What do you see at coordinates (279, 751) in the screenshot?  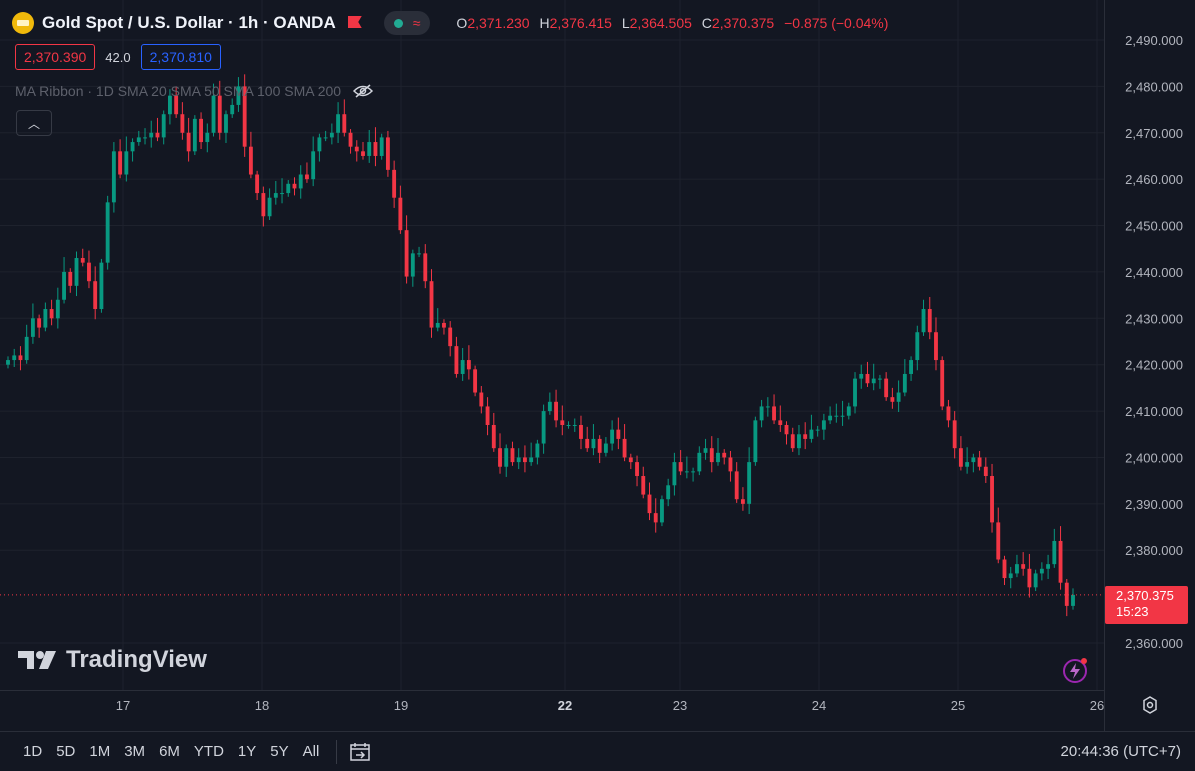 I see `range-button-5y: 5Y` at bounding box center [279, 751].